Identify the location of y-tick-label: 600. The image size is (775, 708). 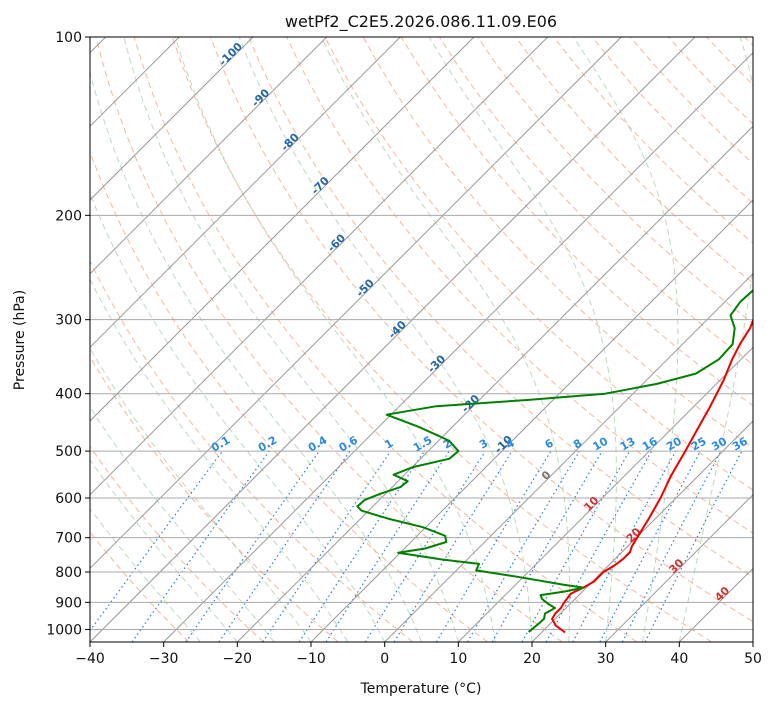
(68, 499).